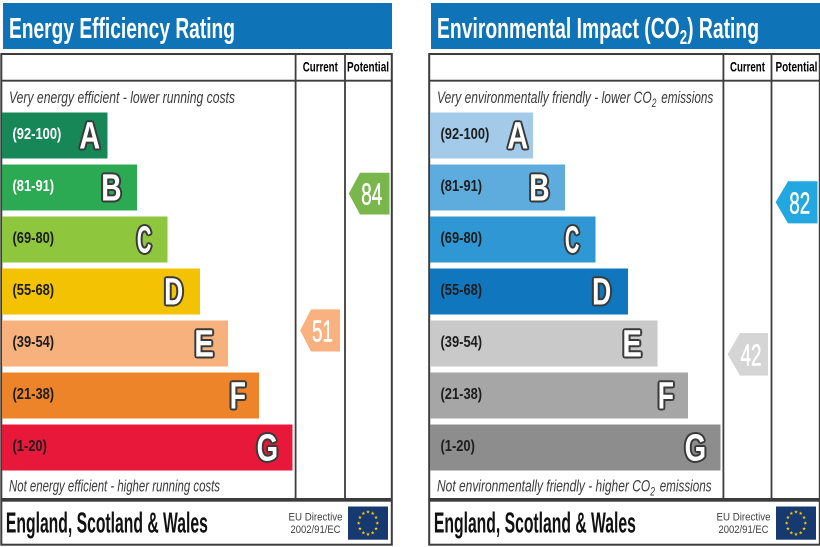 The image size is (820, 547). I want to click on svg-text: 82, so click(799, 202).